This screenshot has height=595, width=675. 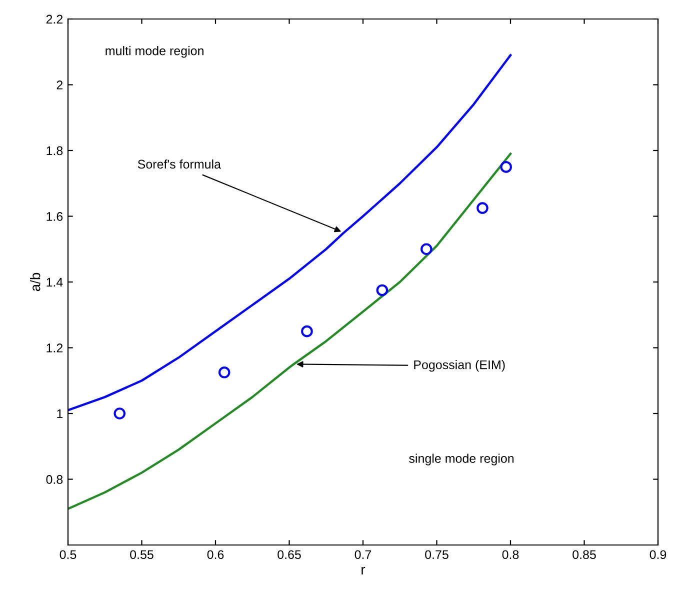 I want to click on y-tick-label: 1.8, so click(x=54, y=151).